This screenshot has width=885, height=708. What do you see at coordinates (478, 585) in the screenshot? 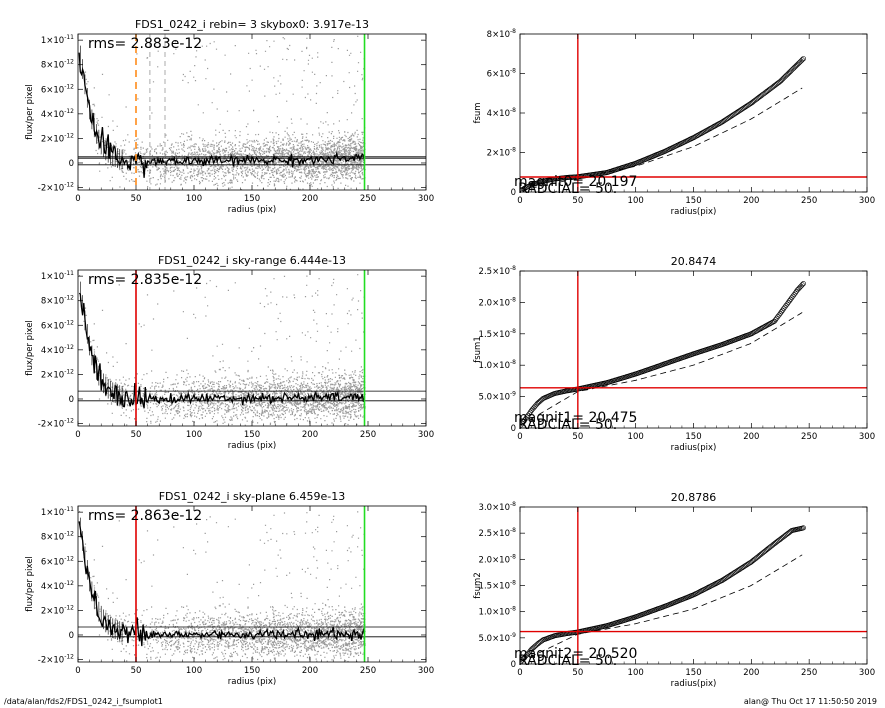
I see `y-axis-label: fsum2` at bounding box center [478, 585].